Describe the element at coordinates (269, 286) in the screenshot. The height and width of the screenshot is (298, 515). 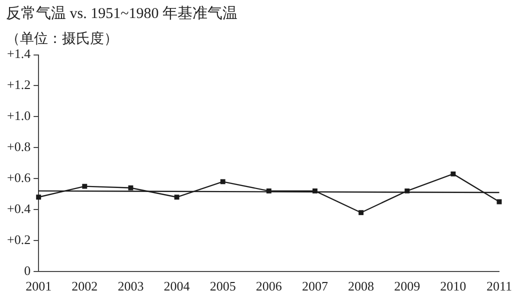
I see `x-tick-label: 2006` at that location.